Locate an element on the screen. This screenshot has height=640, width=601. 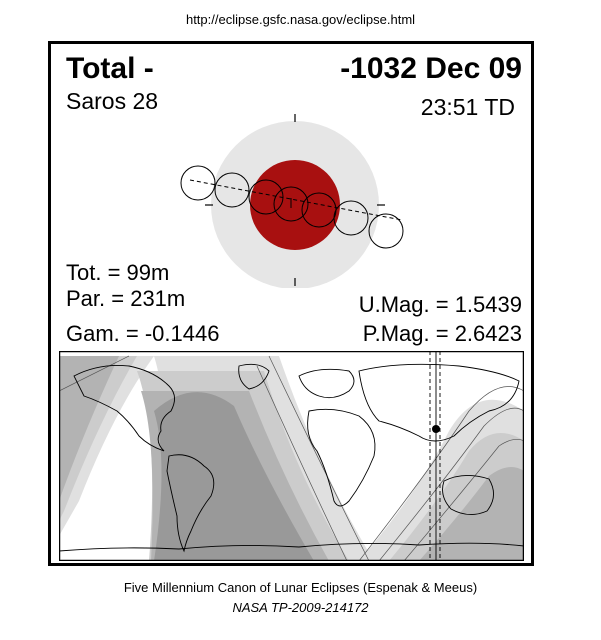
totality-duration: Tot. = 99m is located at coordinates (118, 272).